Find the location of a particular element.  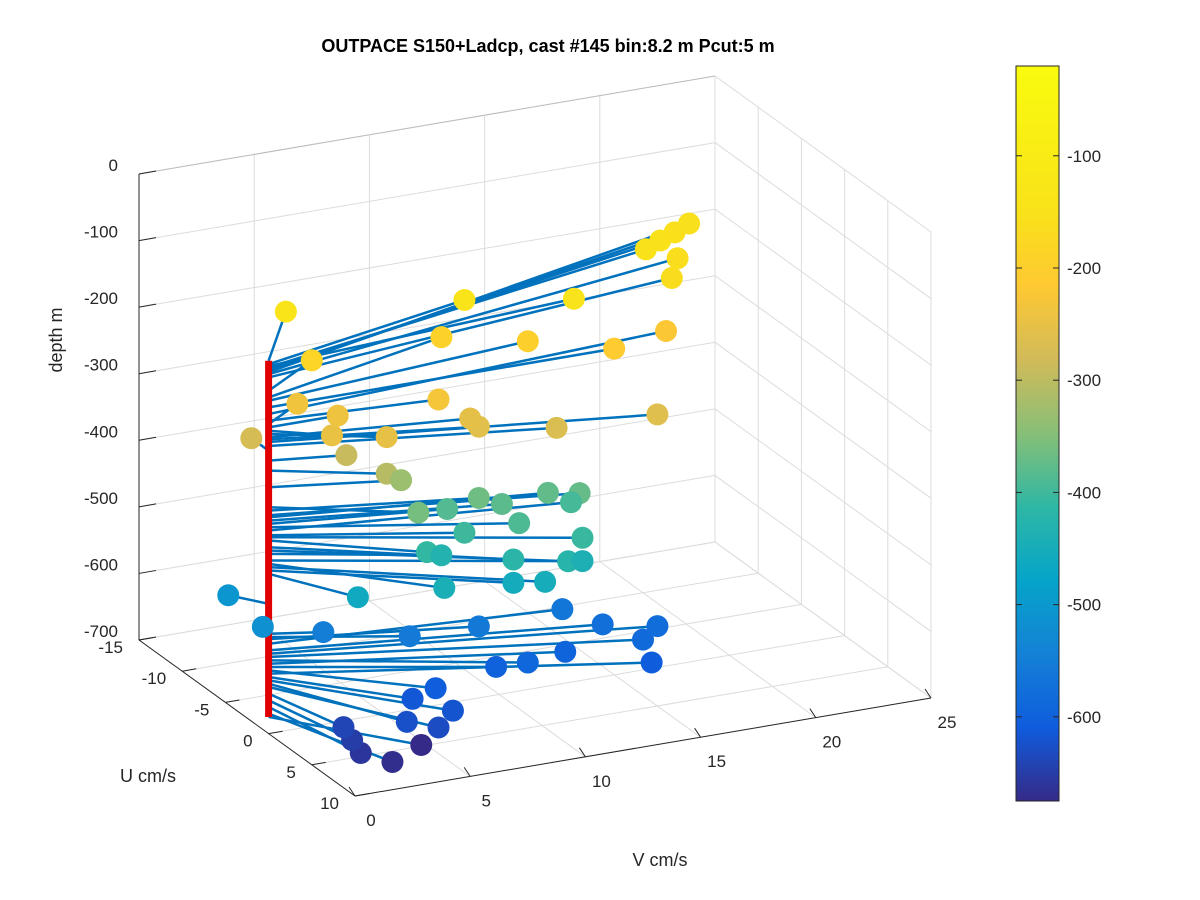

y-tick-label: 10 is located at coordinates (601, 781).